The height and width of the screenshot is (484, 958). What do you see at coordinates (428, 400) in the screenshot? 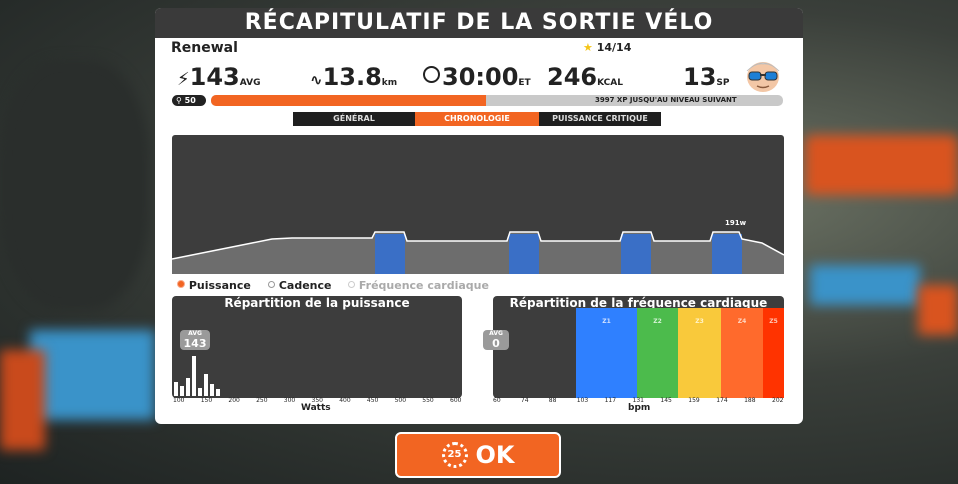
I see `tick-label: 550` at bounding box center [428, 400].